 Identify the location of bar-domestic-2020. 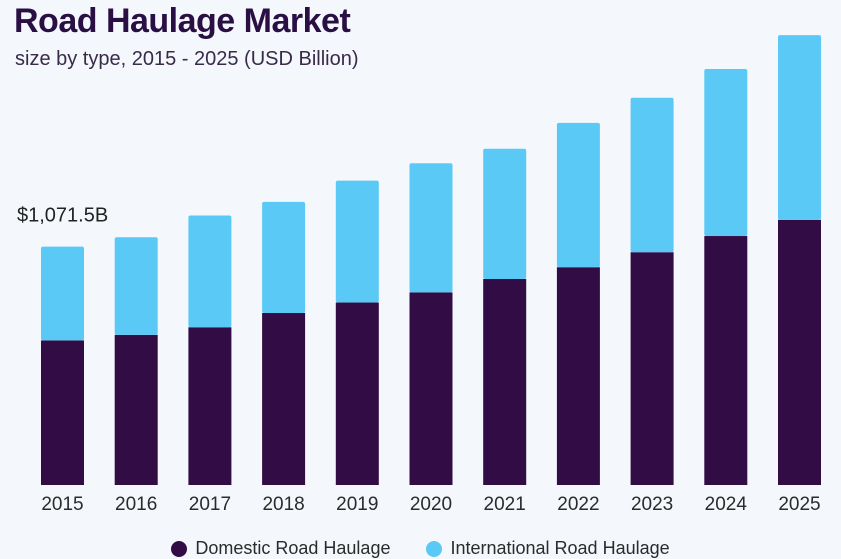
(431, 388).